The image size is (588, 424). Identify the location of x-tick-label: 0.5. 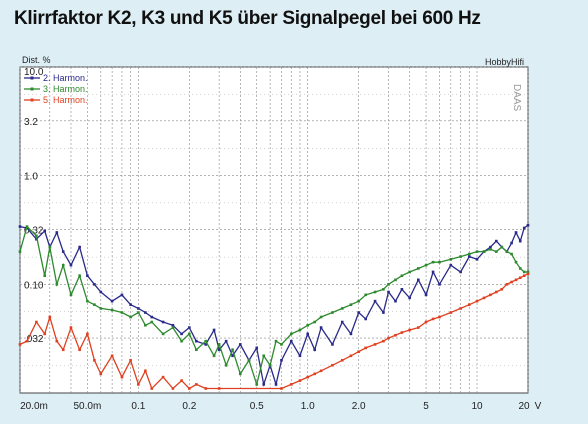
(257, 406).